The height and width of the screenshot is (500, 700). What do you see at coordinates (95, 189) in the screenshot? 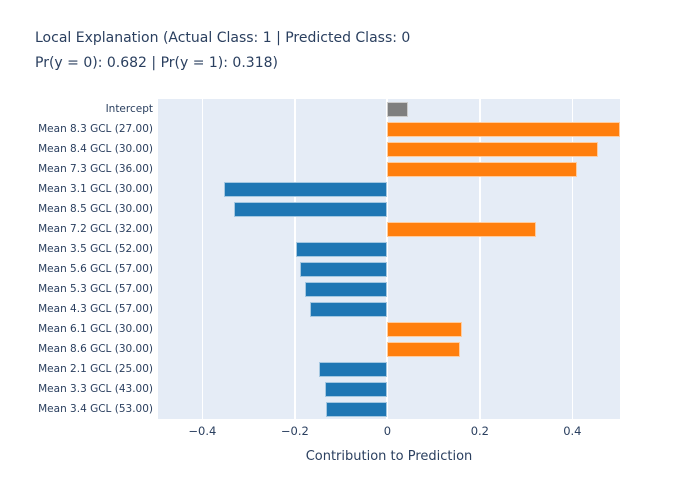
I see `y-tick-label-4: Mean 3.1 GCL (30.00)` at bounding box center [95, 189].